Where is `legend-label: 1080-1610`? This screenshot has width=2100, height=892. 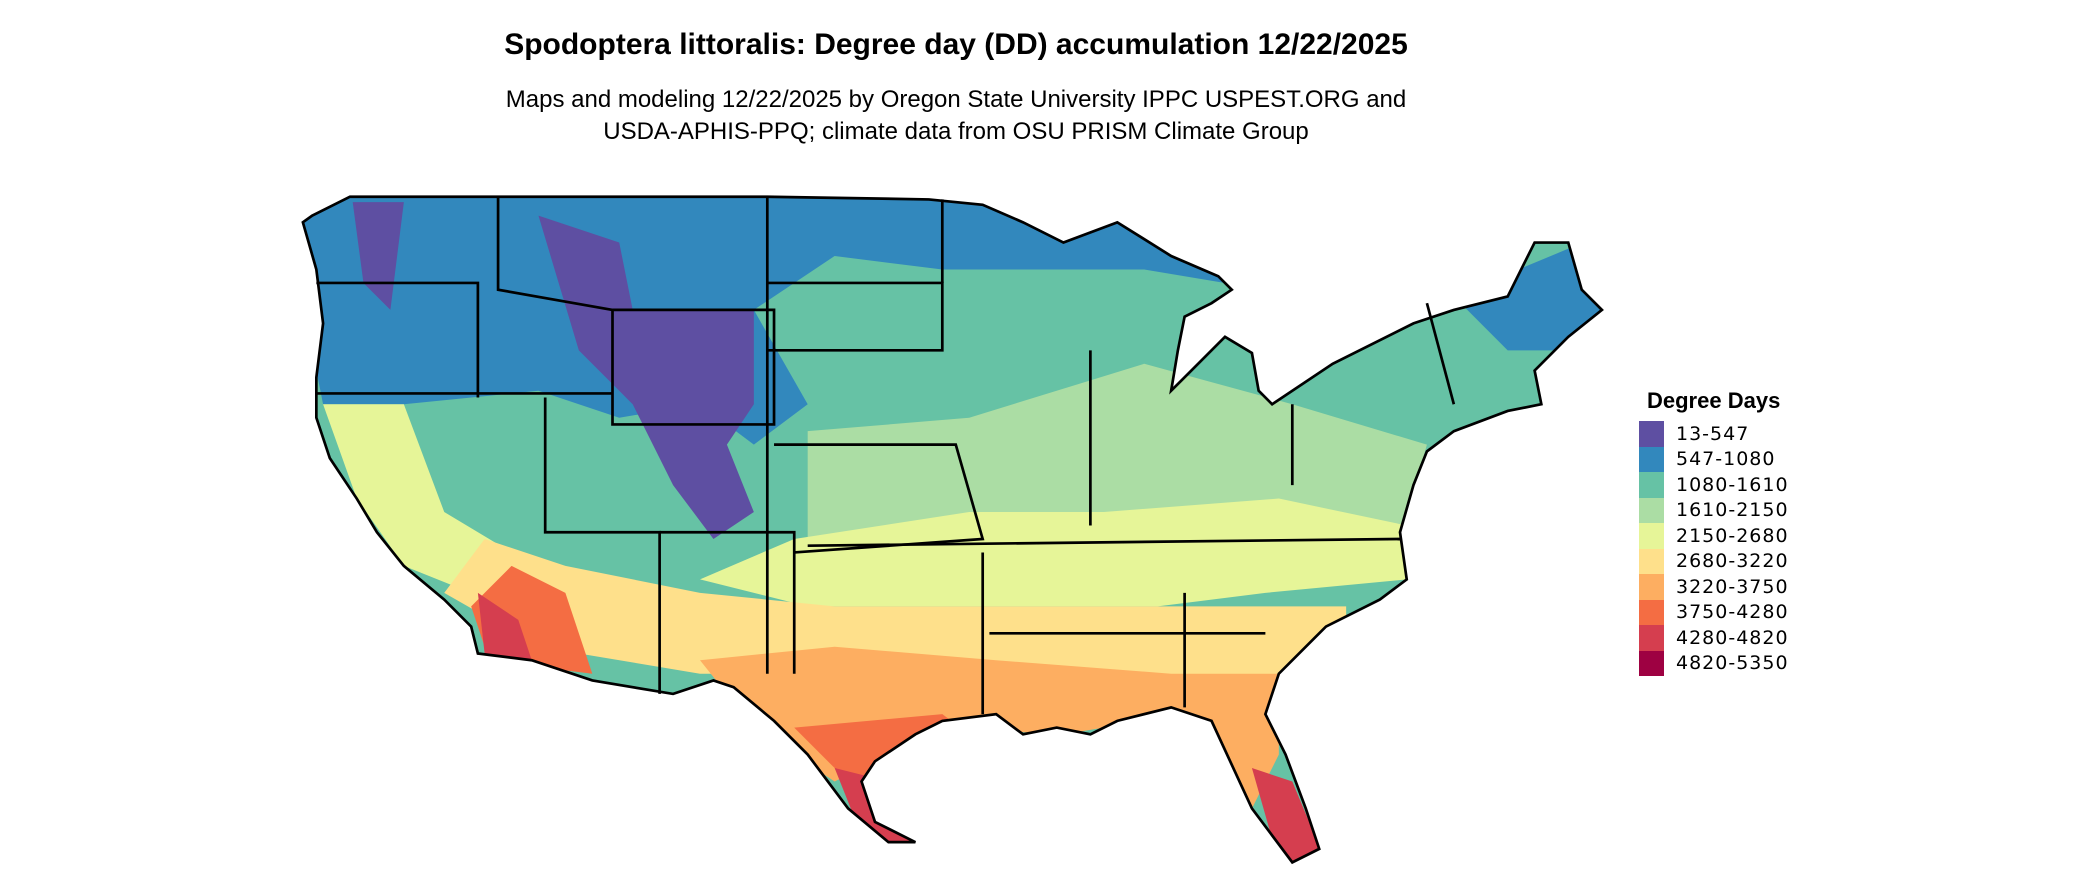 legend-label: 1080-1610 is located at coordinates (1732, 484).